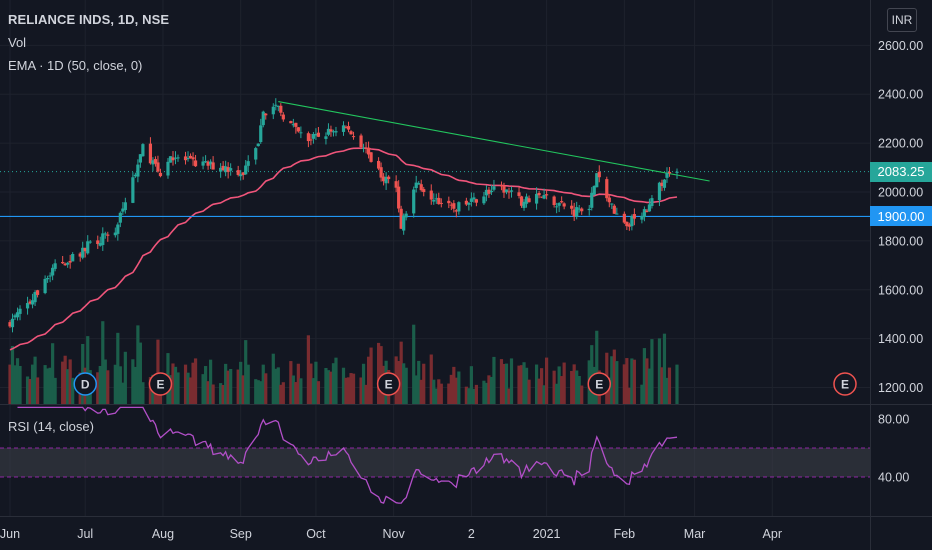 The width and height of the screenshot is (932, 550). Describe the element at coordinates (901, 171) in the screenshot. I see `last-price-tag: 2083.25` at that location.